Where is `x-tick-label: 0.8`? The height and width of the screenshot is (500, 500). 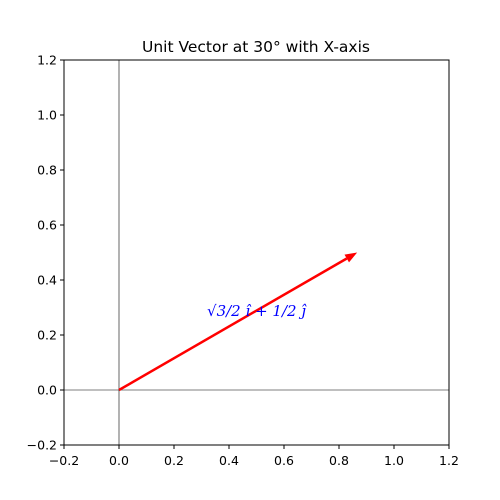 x-tick-label: 0.8 is located at coordinates (339, 460).